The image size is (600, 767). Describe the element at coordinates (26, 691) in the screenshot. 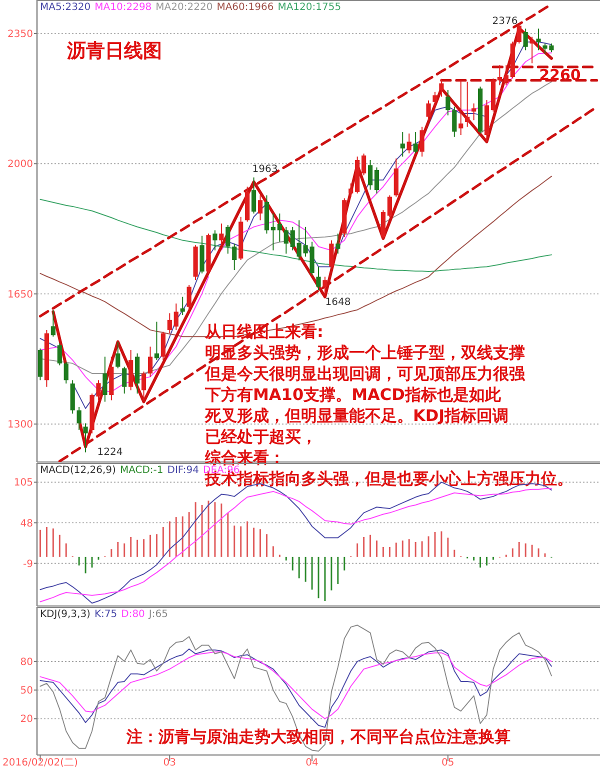

I see `y-tick-label: 50` at that location.